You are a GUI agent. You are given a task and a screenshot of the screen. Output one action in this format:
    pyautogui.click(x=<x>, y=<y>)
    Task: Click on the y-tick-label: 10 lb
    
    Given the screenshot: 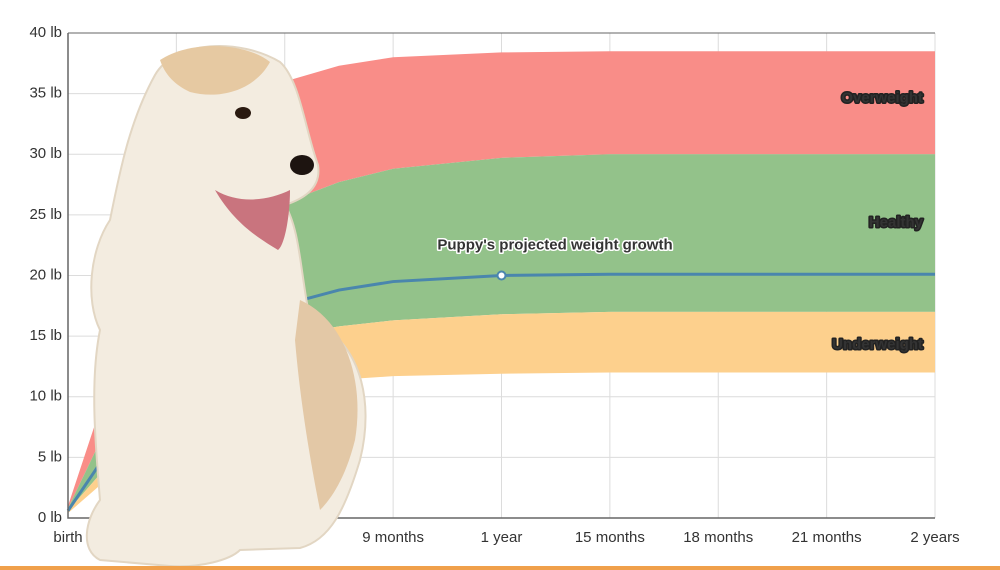 What is the action you would take?
    pyautogui.click(x=45, y=396)
    